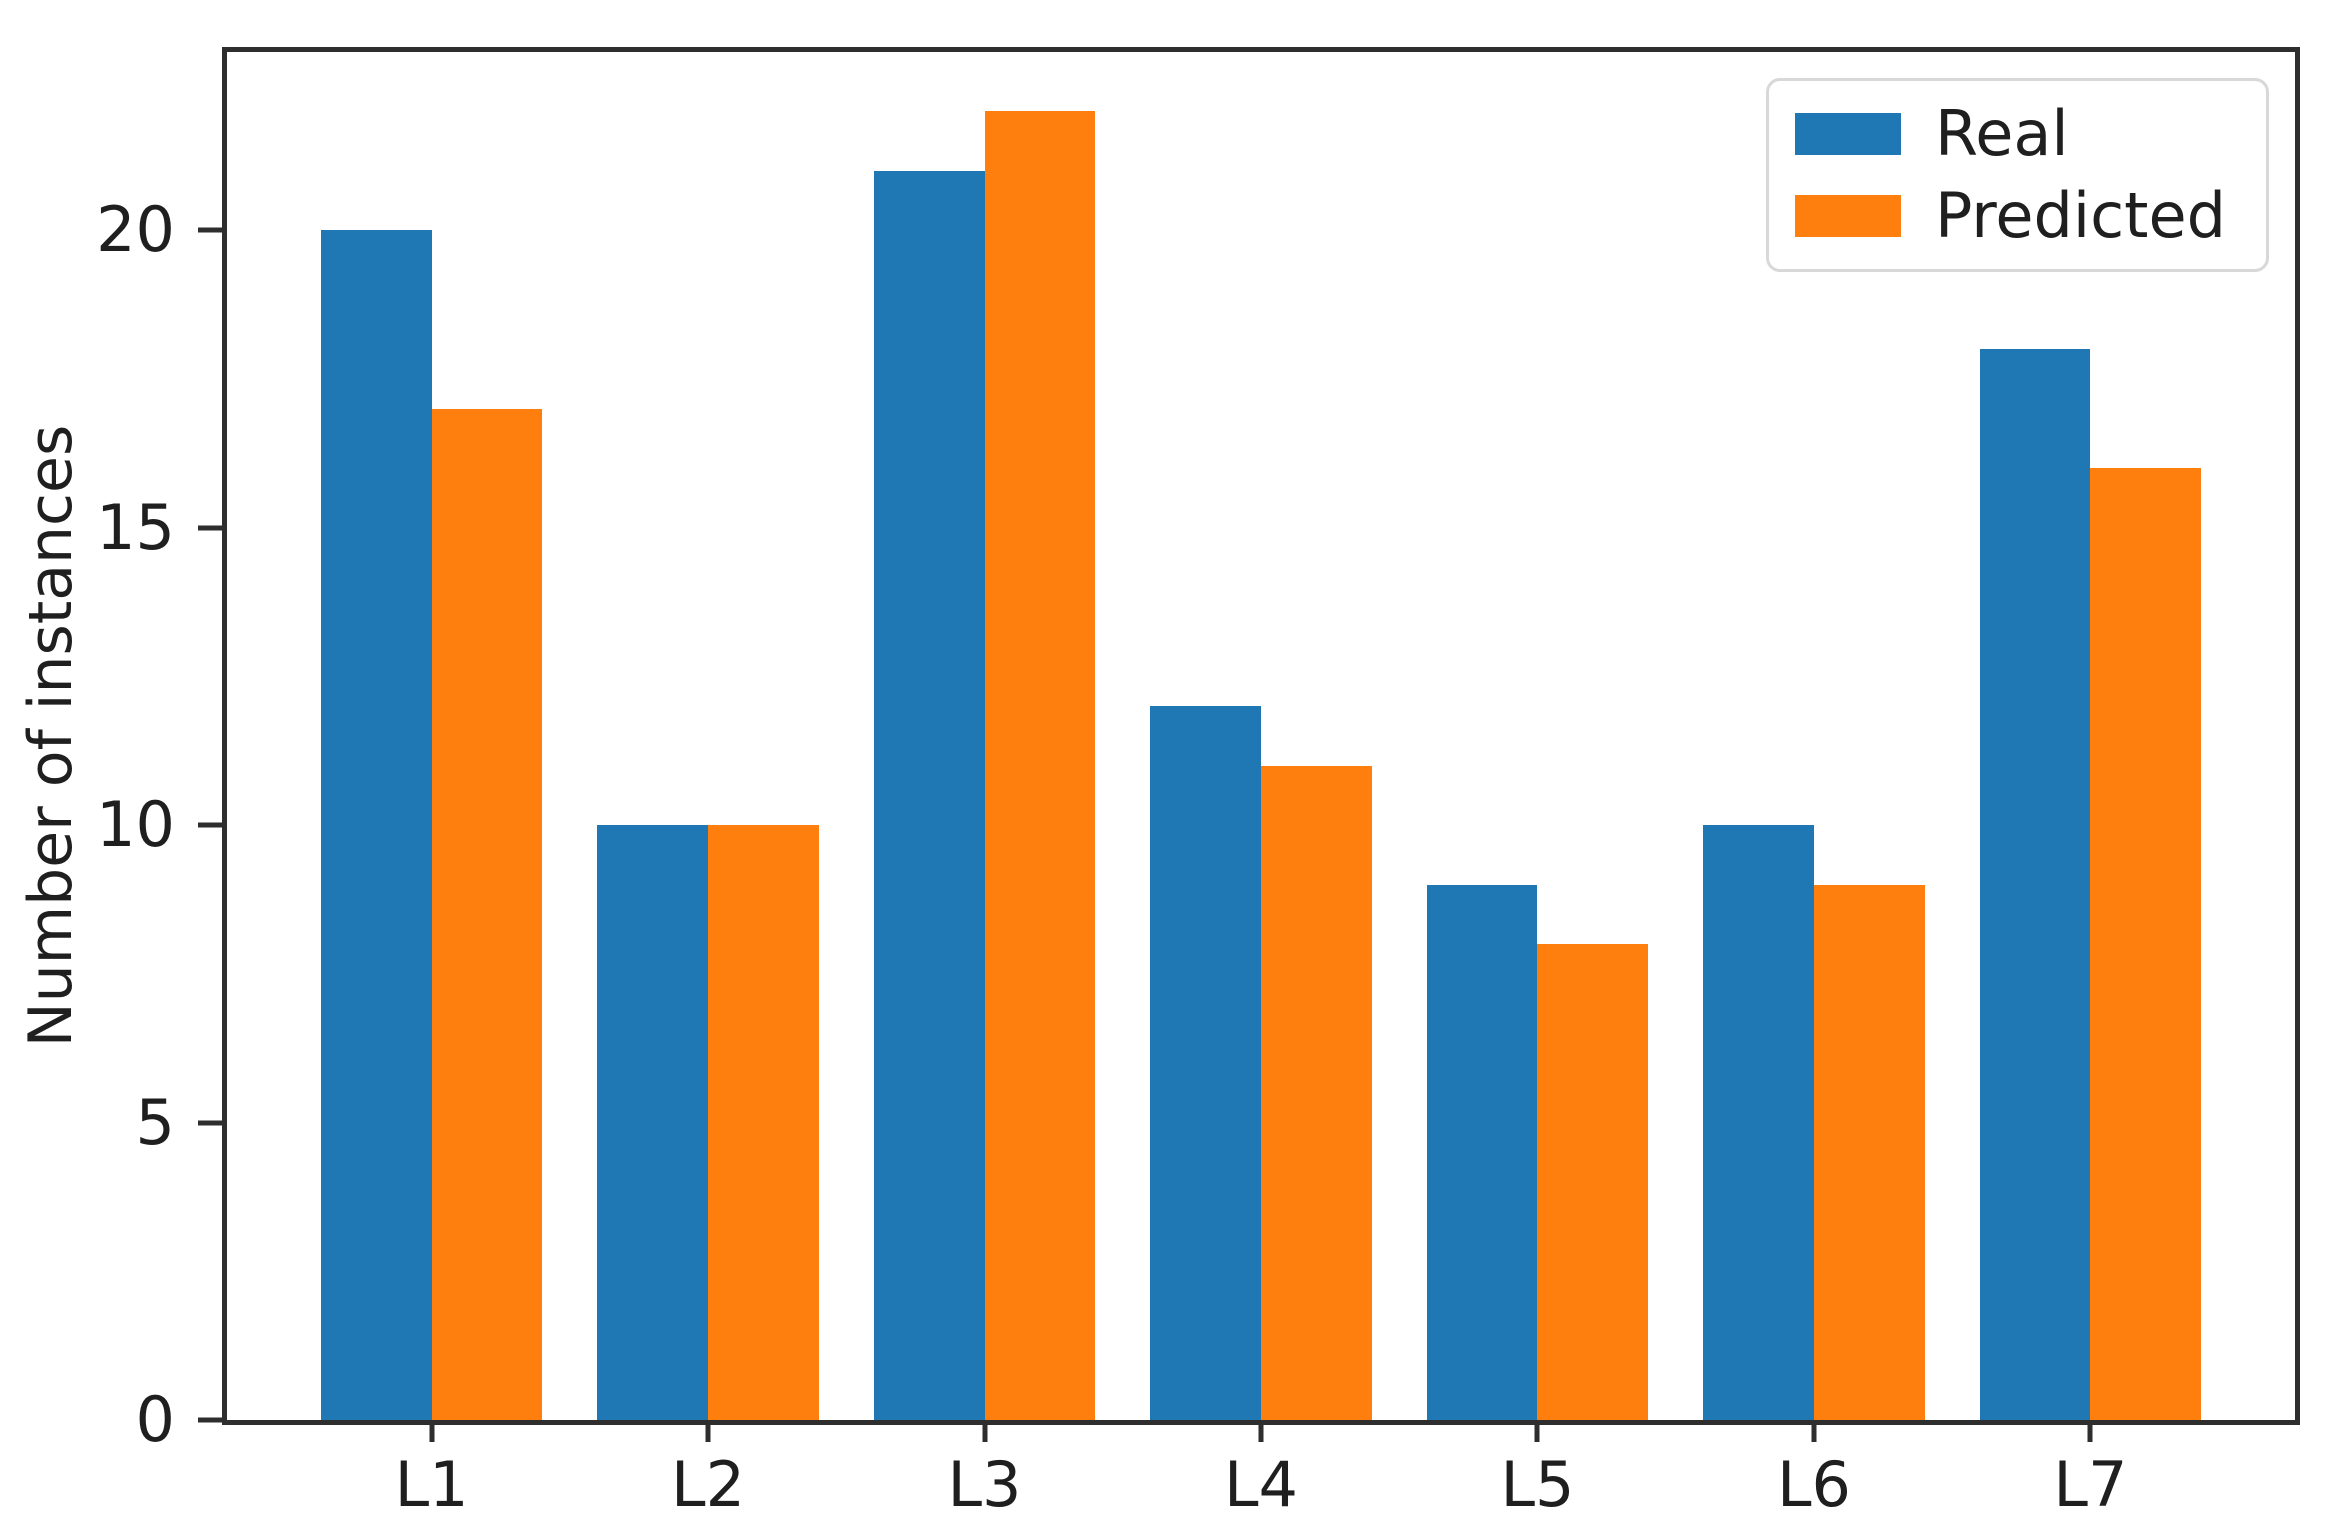 This screenshot has height=1530, width=2339. What do you see at coordinates (1593, 1182) in the screenshot?
I see `bar-predicted-l5` at bounding box center [1593, 1182].